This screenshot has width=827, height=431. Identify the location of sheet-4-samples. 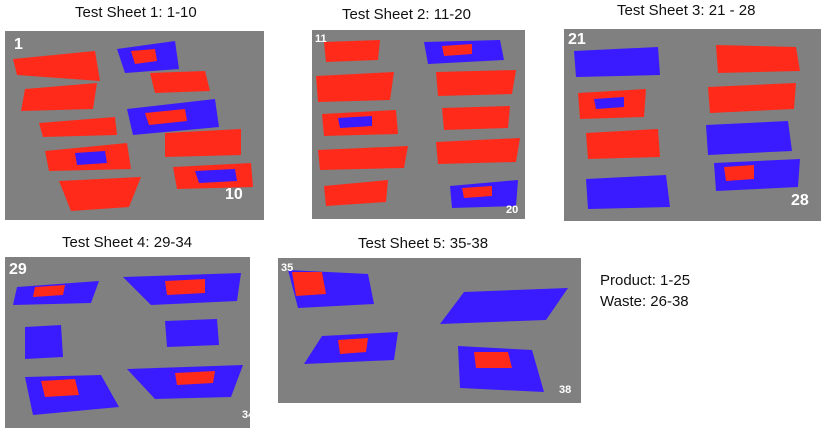
(128, 344).